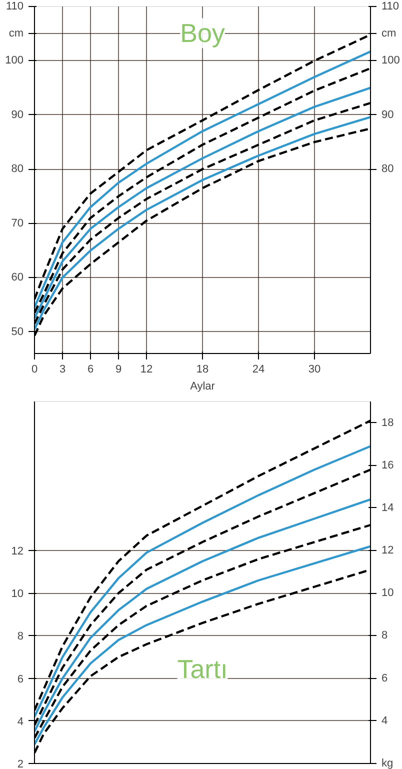 The height and width of the screenshot is (769, 402). What do you see at coordinates (17, 552) in the screenshot?
I see `y-tick-label: 12` at bounding box center [17, 552].